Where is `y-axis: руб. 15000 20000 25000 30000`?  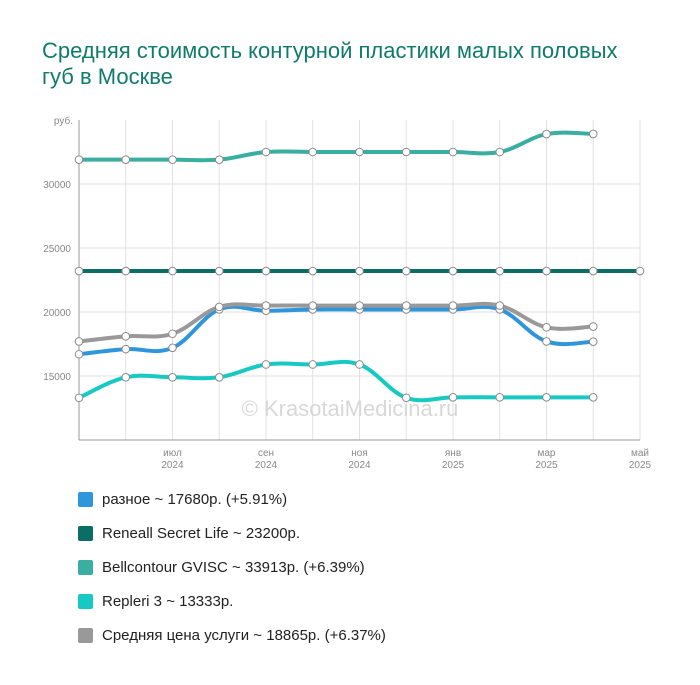
y-axis: руб. 15000 20000 25000 30000 is located at coordinates (58, 249).